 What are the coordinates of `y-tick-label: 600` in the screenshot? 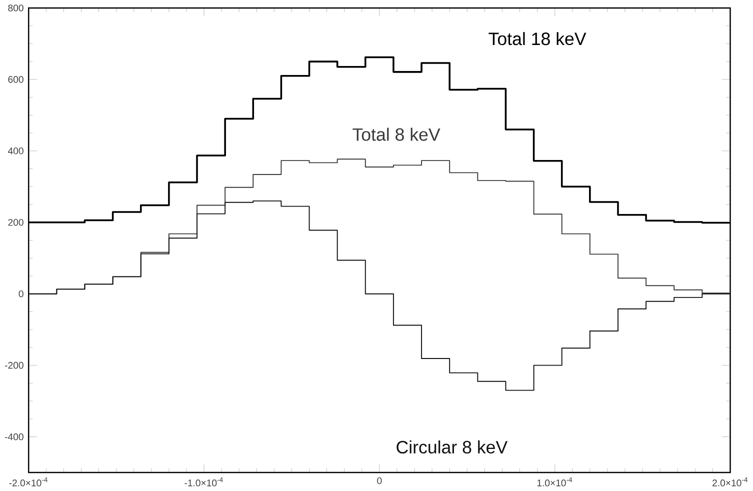 It's located at (16, 79).